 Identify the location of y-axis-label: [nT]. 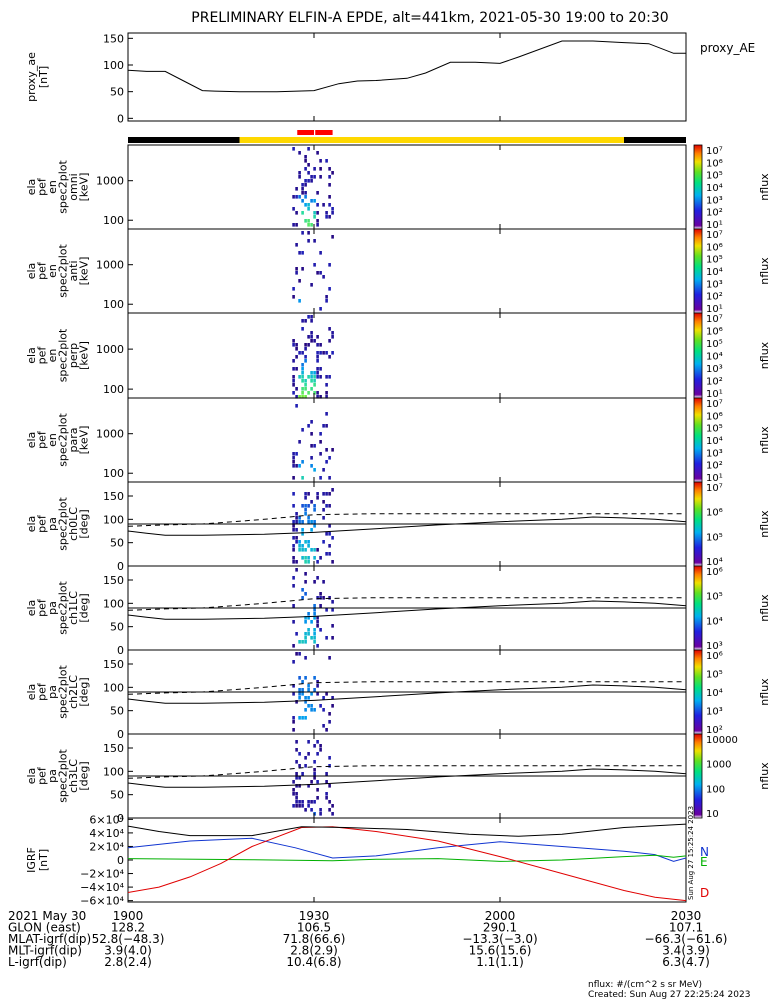
(43, 860).